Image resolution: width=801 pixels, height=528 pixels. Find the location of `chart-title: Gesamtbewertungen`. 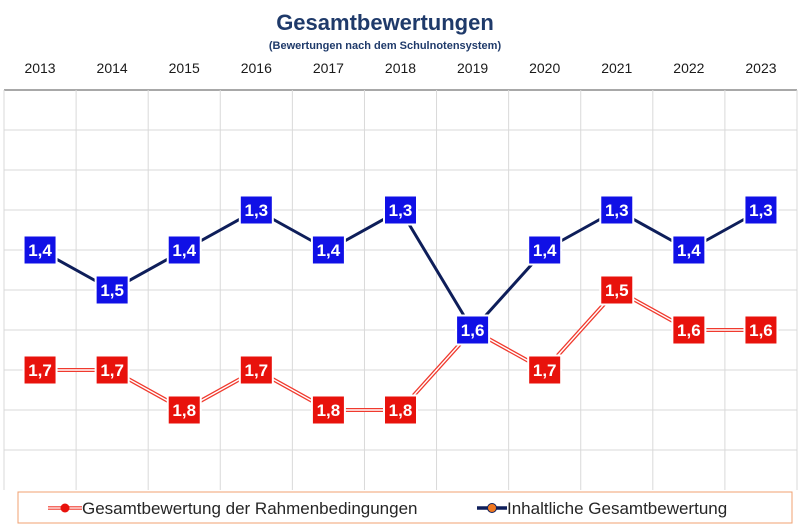

chart-title: Gesamtbewertungen is located at coordinates (385, 22).